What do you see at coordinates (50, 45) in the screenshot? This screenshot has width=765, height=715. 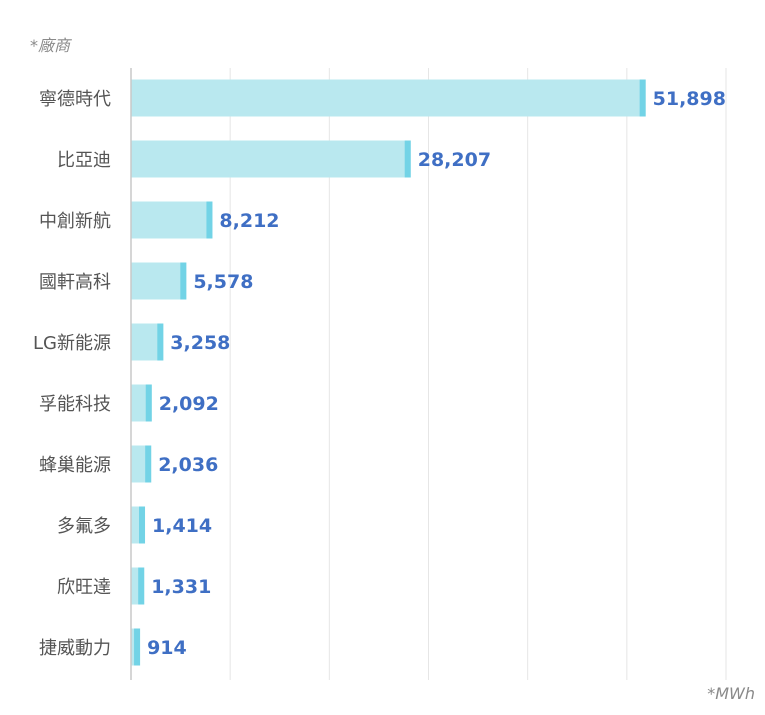 I see `y-axis-title: *廠商` at bounding box center [50, 45].